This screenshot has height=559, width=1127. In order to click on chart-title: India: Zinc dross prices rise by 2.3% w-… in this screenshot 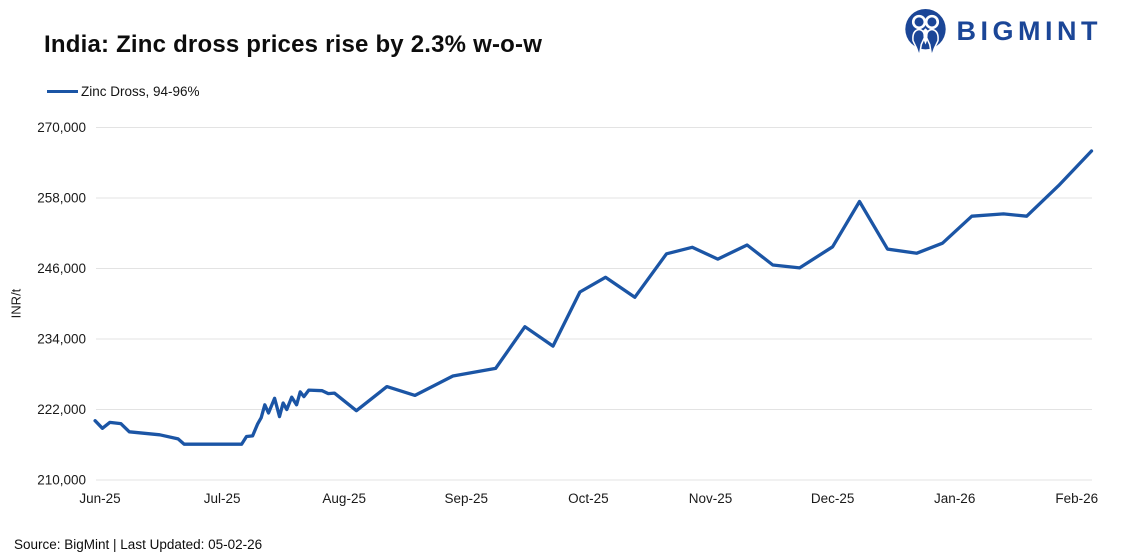, I will do `click(293, 44)`.